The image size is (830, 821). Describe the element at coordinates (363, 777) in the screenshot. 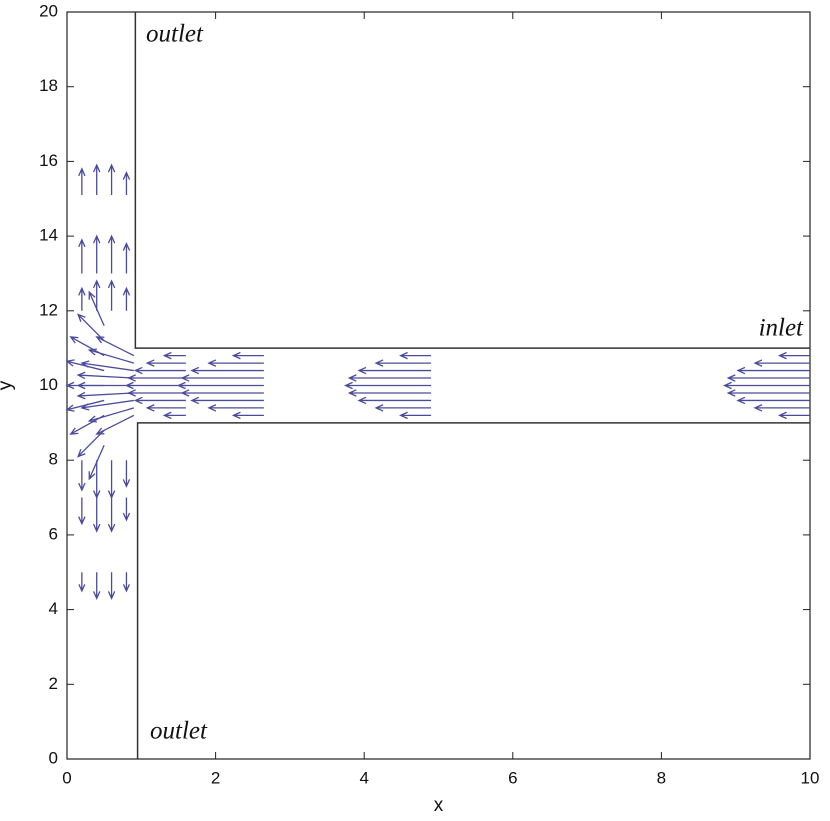

I see `x-tick-label: 4` at that location.